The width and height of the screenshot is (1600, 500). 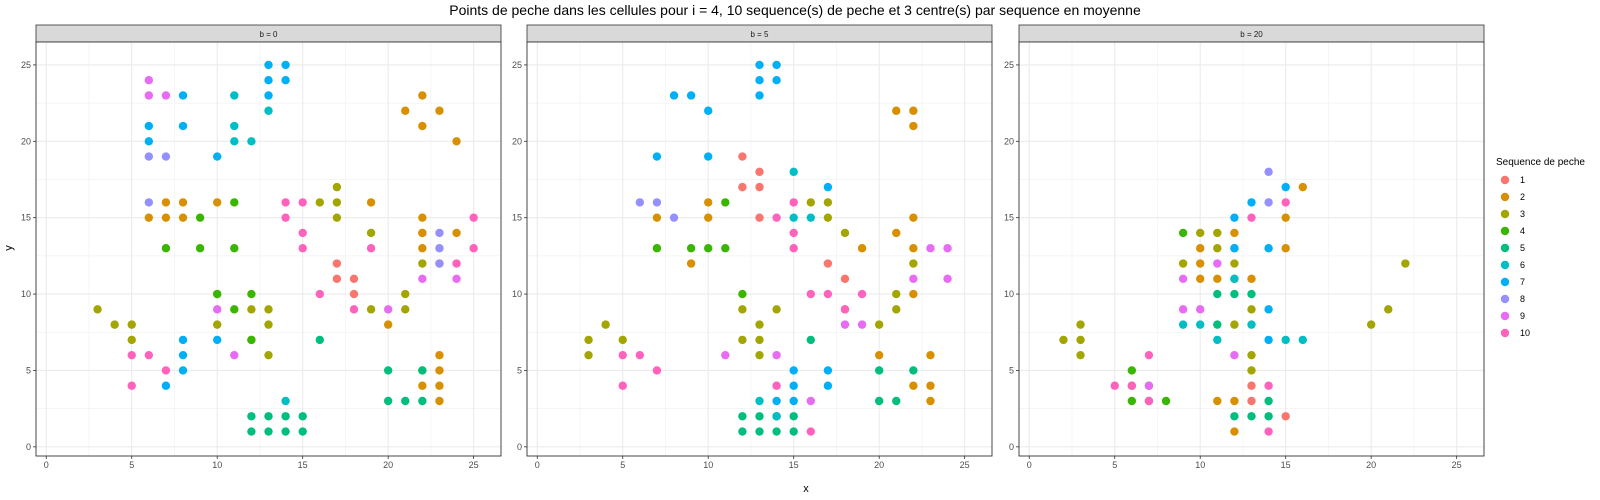 I want to click on x-axis-title: x, so click(x=806, y=489).